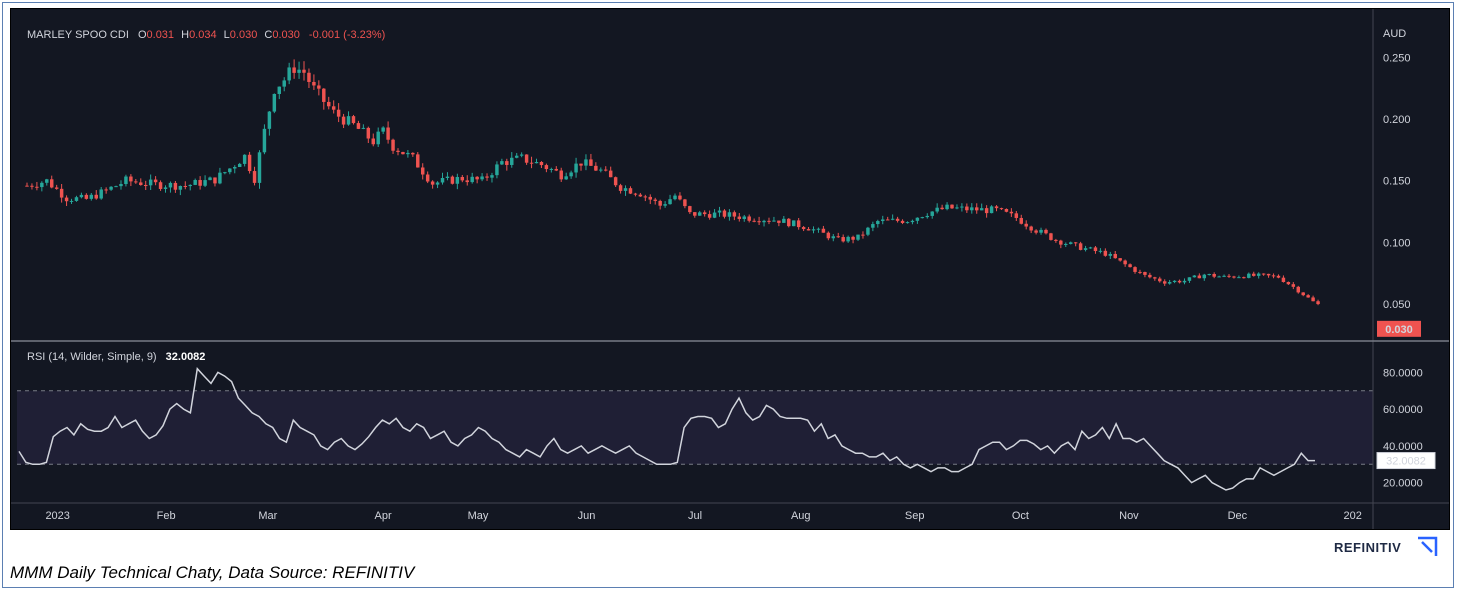  I want to click on rsi-band, so click(695, 427).